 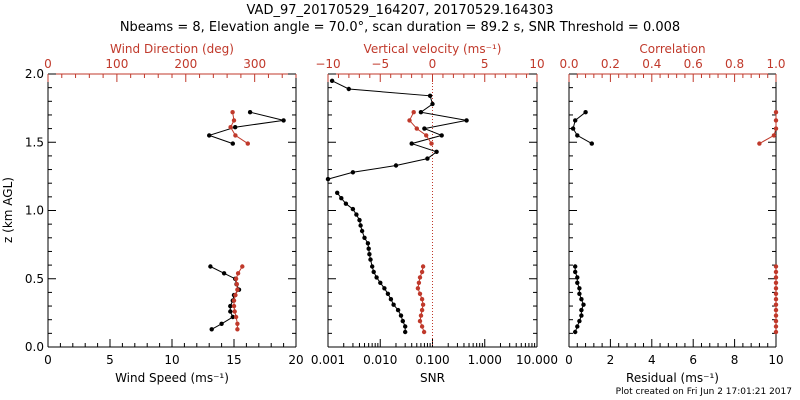 I want to click on y-tick-label: 0.0, so click(x=34, y=347).